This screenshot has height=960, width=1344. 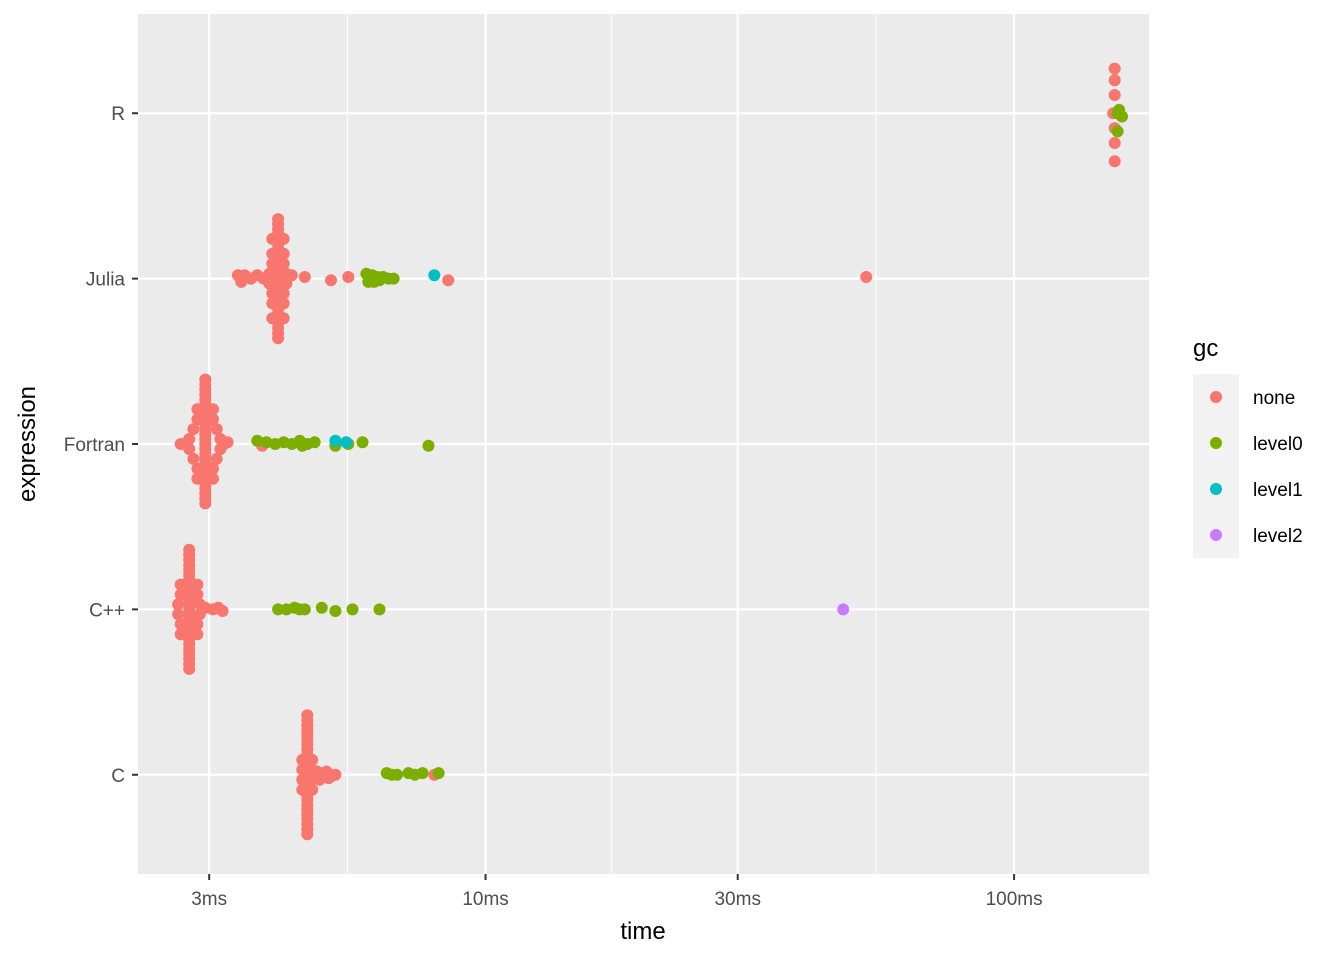 I want to click on x-tick-label: 10ms, so click(x=485, y=899).